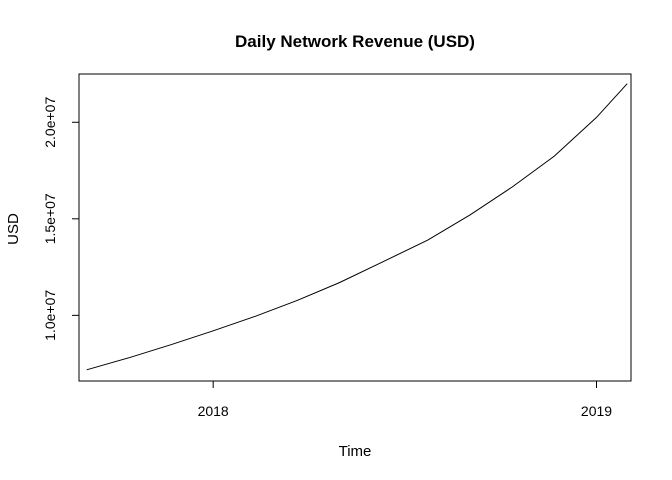  What do you see at coordinates (355, 41) in the screenshot?
I see `chart-title: Daily Network Revenue (USD)` at bounding box center [355, 41].